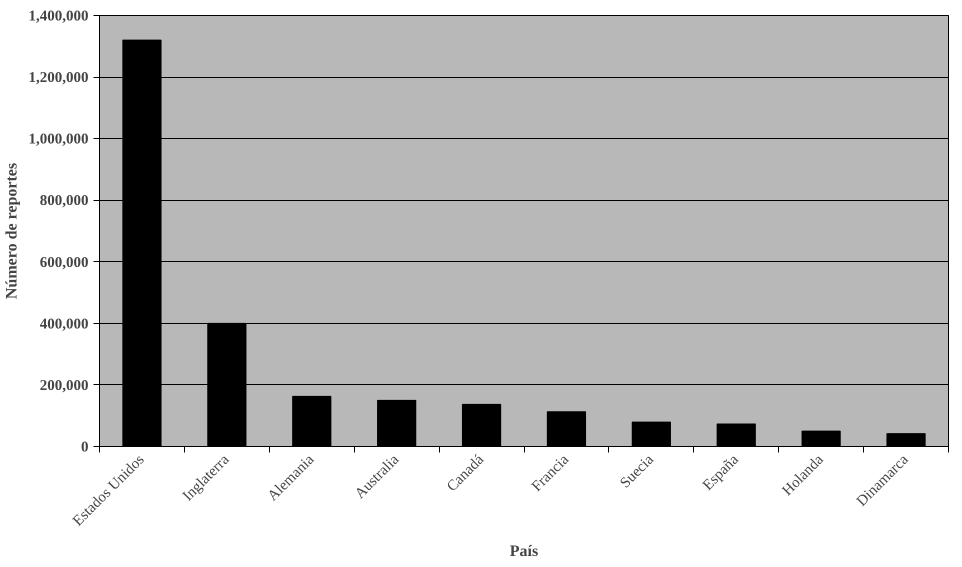 The height and width of the screenshot is (567, 962). I want to click on y-tick-label: 1,200,000, so click(58, 78).